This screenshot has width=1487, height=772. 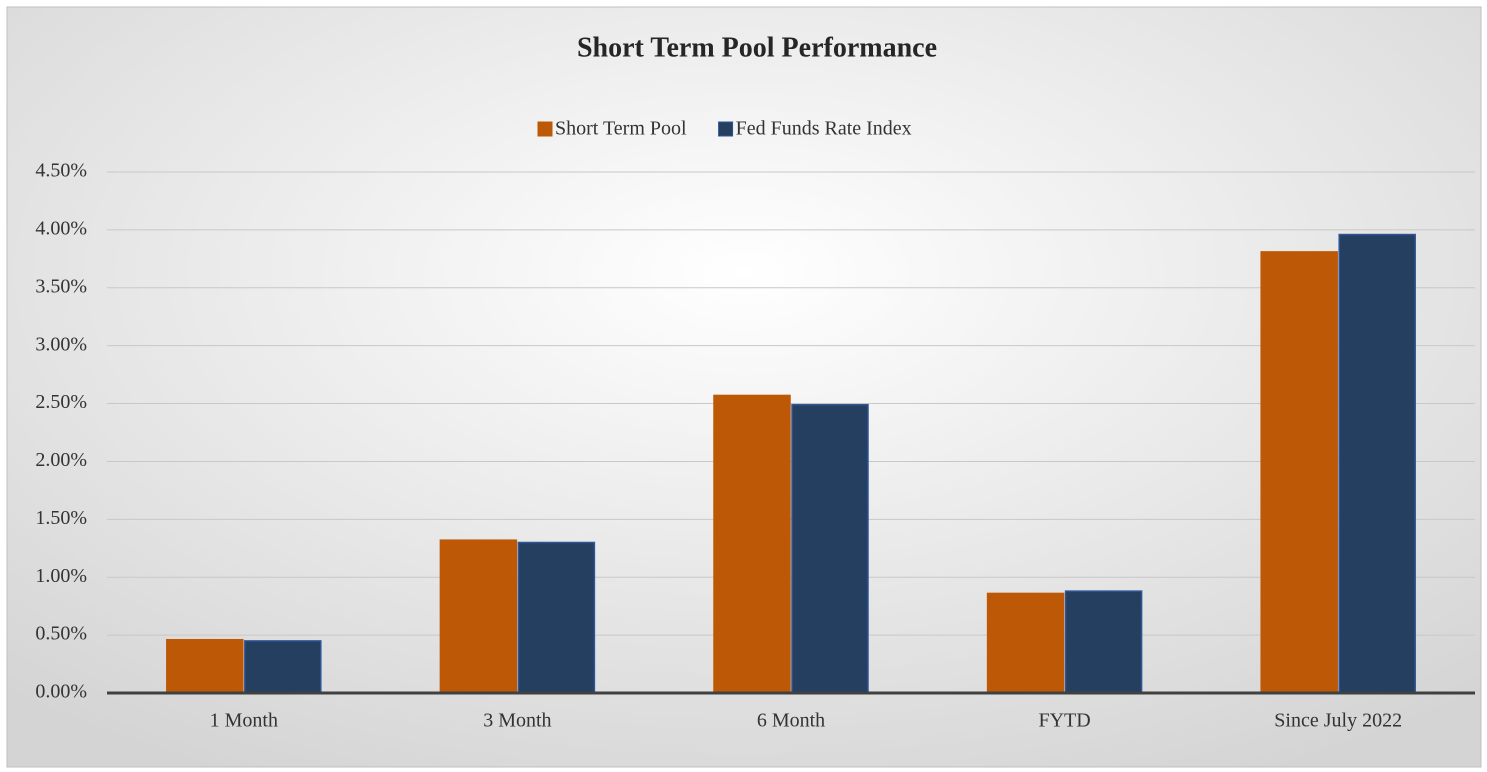 What do you see at coordinates (61, 576) in the screenshot?
I see `y-tick-label: 1.00%` at bounding box center [61, 576].